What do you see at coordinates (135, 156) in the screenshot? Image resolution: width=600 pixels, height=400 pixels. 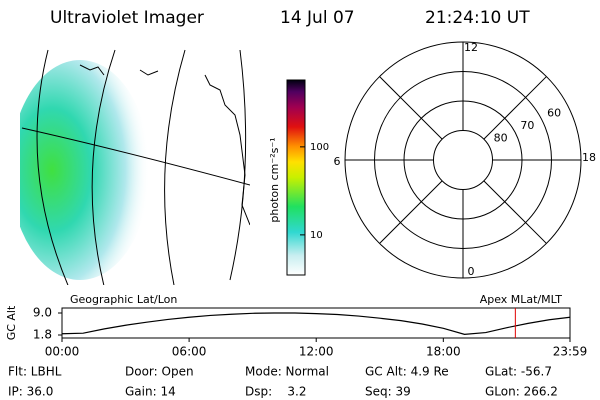 I see `parallel` at bounding box center [135, 156].